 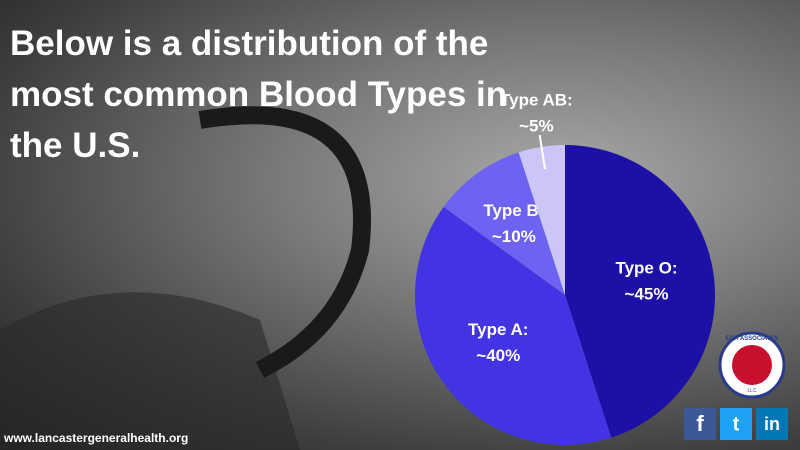 I want to click on value-label: ~5%, so click(x=536, y=126).